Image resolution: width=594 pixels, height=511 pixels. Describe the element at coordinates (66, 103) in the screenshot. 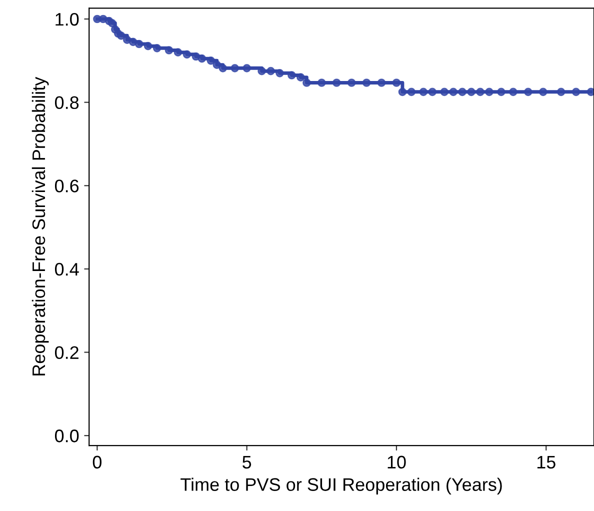

I see `y-tick-label: 0.8` at that location.